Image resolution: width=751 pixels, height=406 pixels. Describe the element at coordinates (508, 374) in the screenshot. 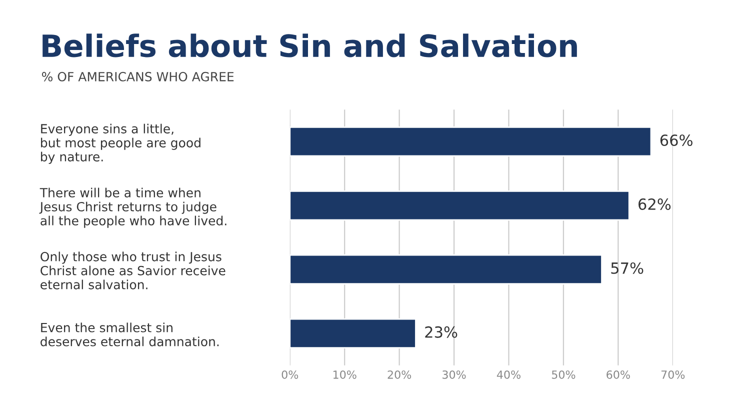

I see `x-tick-label: 40%` at that location.